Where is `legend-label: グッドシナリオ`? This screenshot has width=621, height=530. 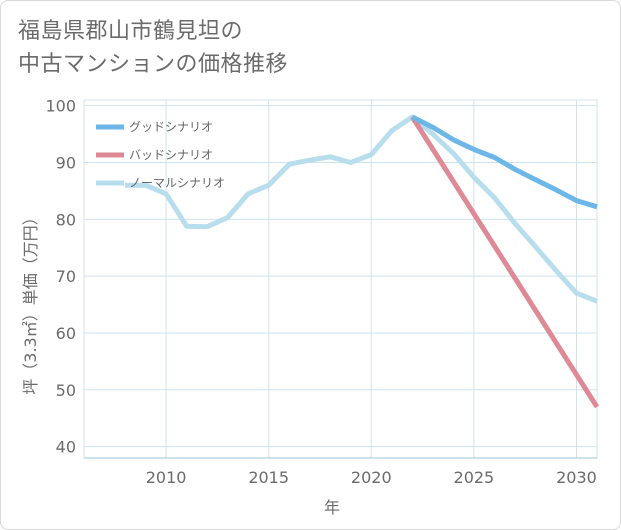 legend-label: グッドシナリオ is located at coordinates (171, 127).